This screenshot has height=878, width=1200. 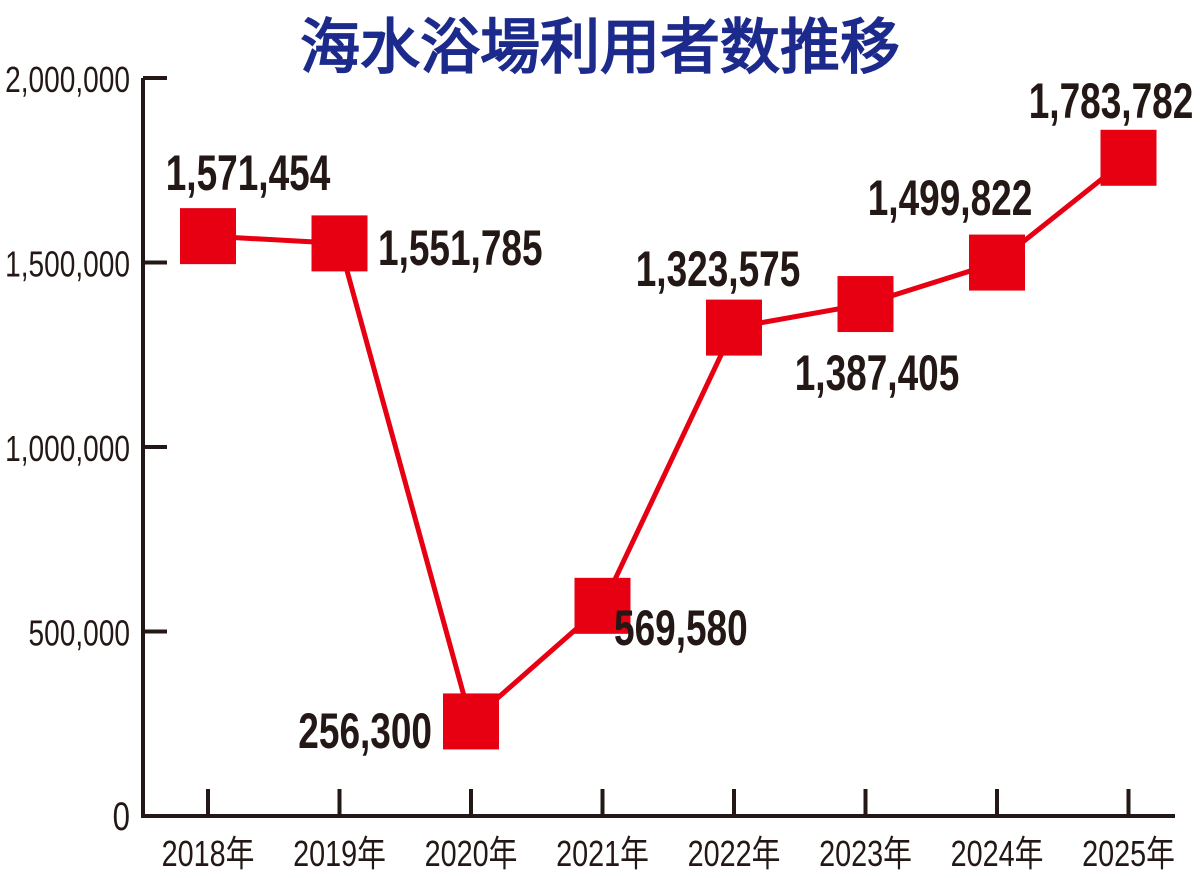 I want to click on y-tick-label: 0, so click(x=121, y=816).